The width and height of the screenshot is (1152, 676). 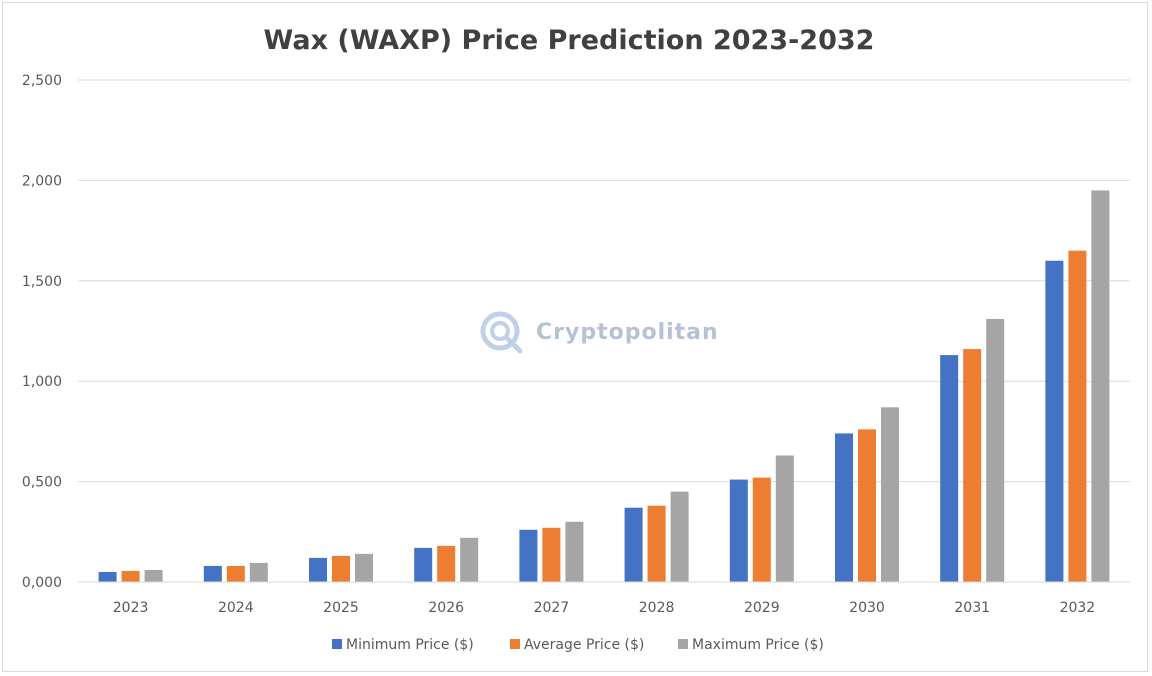 What do you see at coordinates (42, 583) in the screenshot?
I see `y-tick-label: 0,000` at bounding box center [42, 583].